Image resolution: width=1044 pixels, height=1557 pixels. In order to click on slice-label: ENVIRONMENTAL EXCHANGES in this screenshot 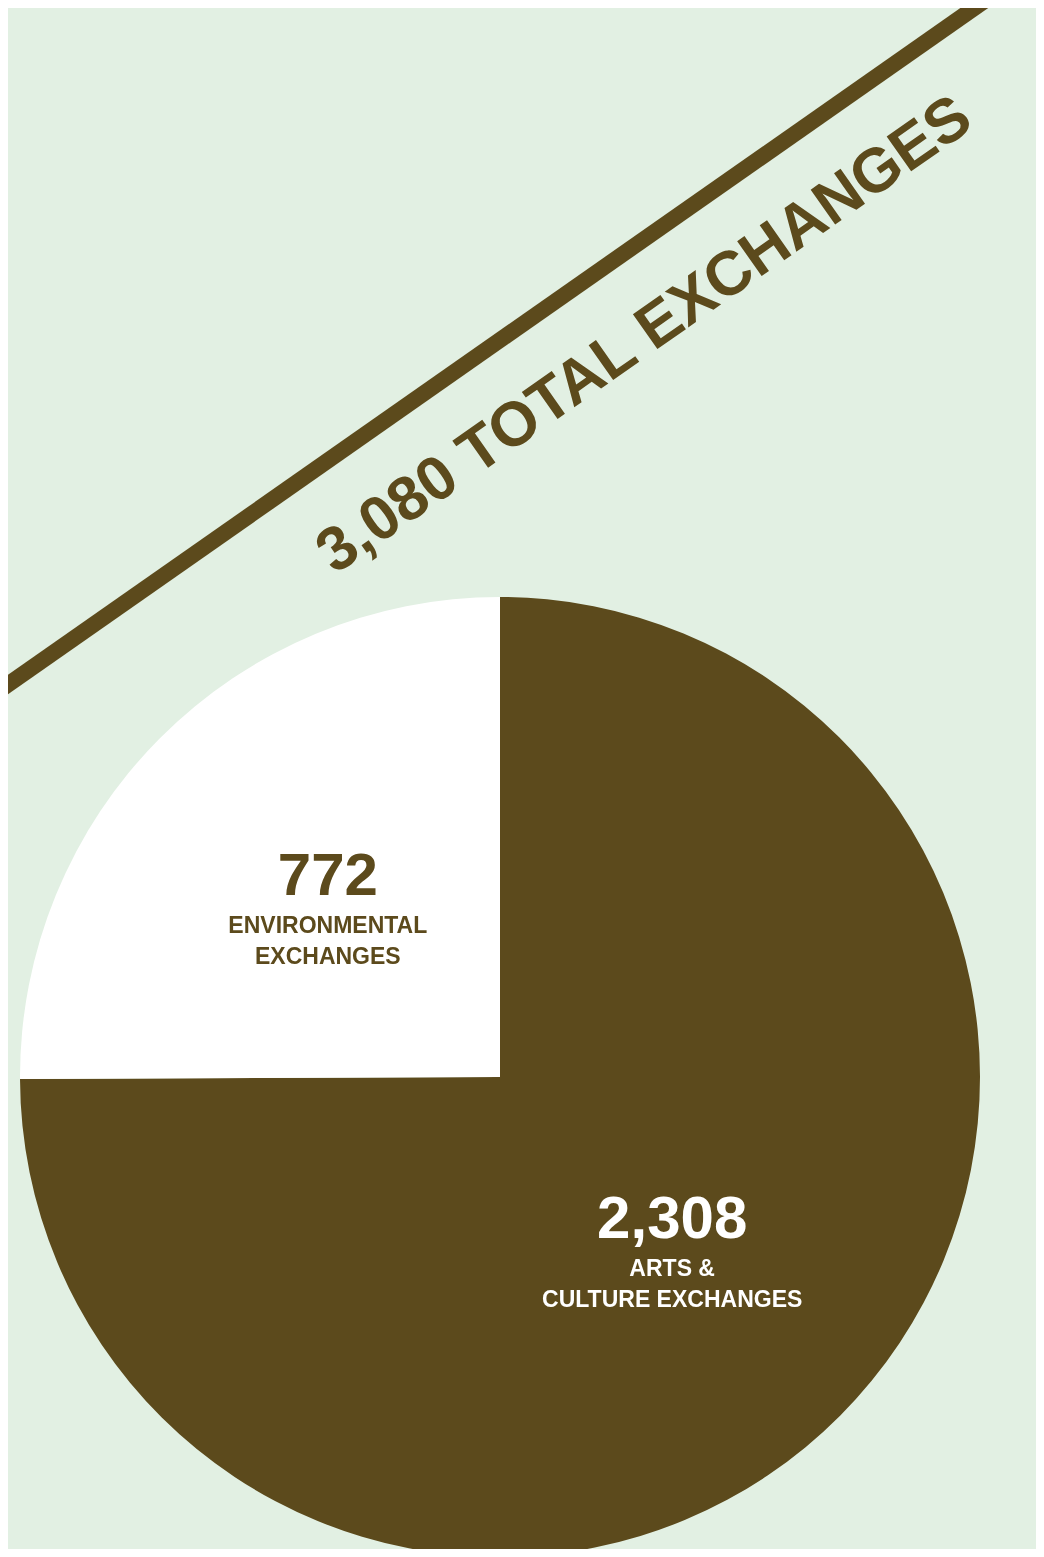, I will do `click(328, 941)`.